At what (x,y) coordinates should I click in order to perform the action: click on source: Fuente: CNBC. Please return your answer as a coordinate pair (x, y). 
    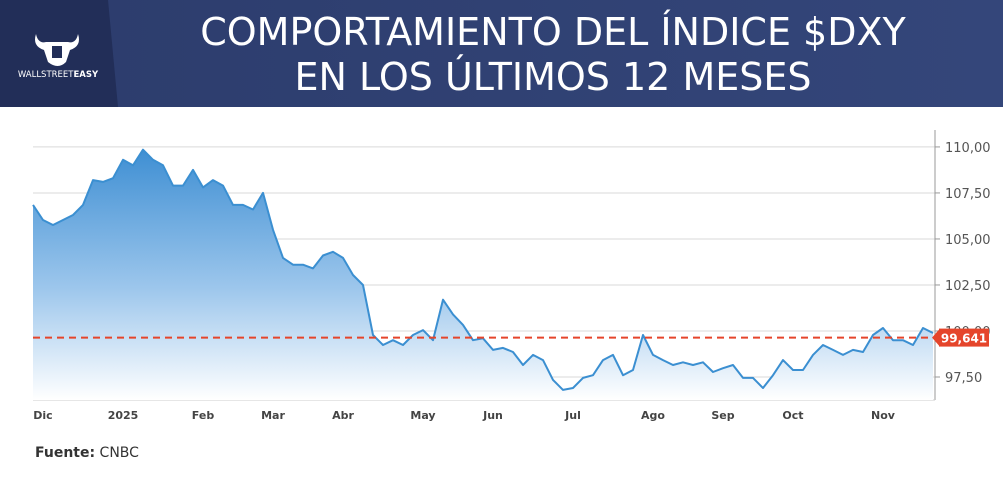
    Looking at the image, I should click on (87, 453).